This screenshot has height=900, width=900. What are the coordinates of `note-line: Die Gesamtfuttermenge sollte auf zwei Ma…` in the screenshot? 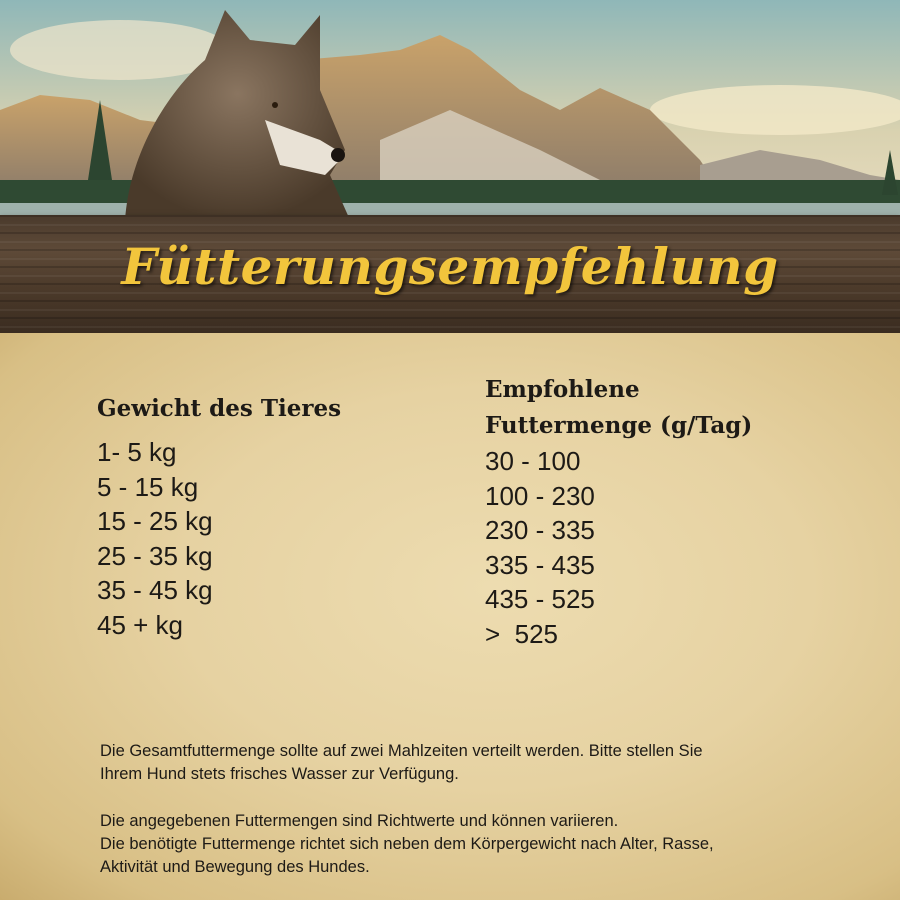 It's located at (401, 751).